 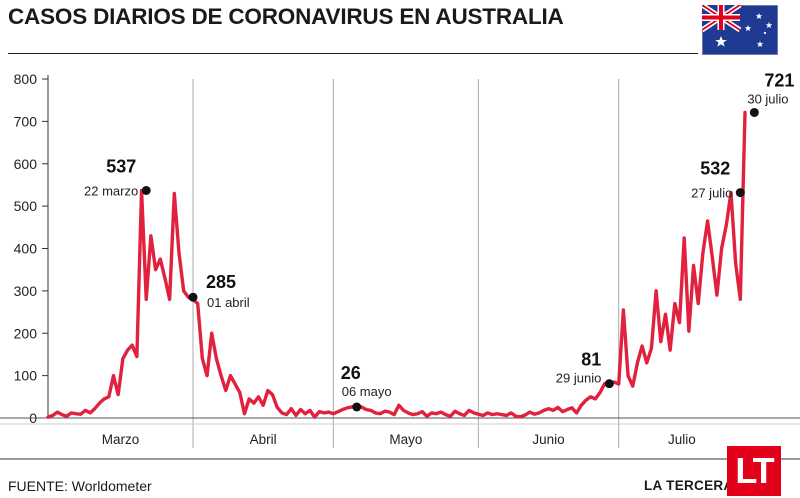 What do you see at coordinates (591, 360) in the screenshot?
I see `annotation-value: 81` at bounding box center [591, 360].